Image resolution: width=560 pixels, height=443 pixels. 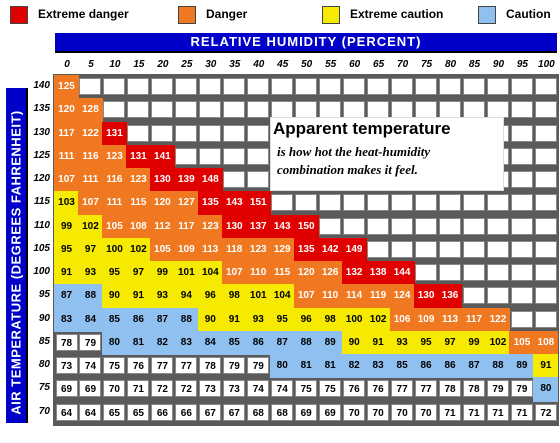 I want to click on heat-index-value: 105, so click(x=114, y=226).